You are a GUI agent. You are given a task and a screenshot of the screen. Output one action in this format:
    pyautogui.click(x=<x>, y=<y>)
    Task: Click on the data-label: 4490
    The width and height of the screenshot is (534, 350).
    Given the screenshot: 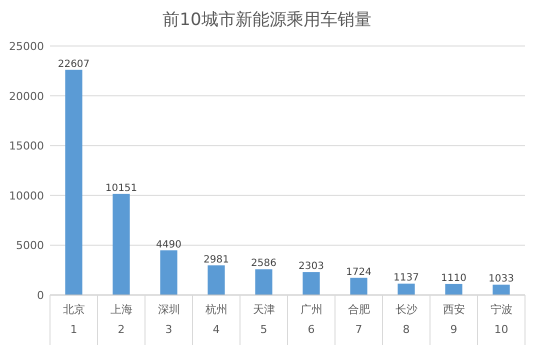 What is the action you would take?
    pyautogui.click(x=169, y=244)
    